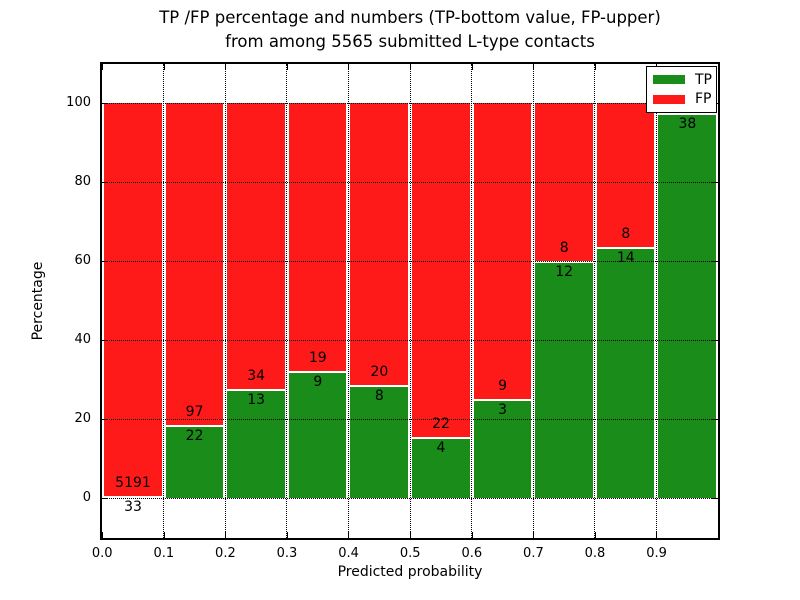 The image size is (800, 600). I want to click on x-tick-label: 0.0, so click(102, 553).